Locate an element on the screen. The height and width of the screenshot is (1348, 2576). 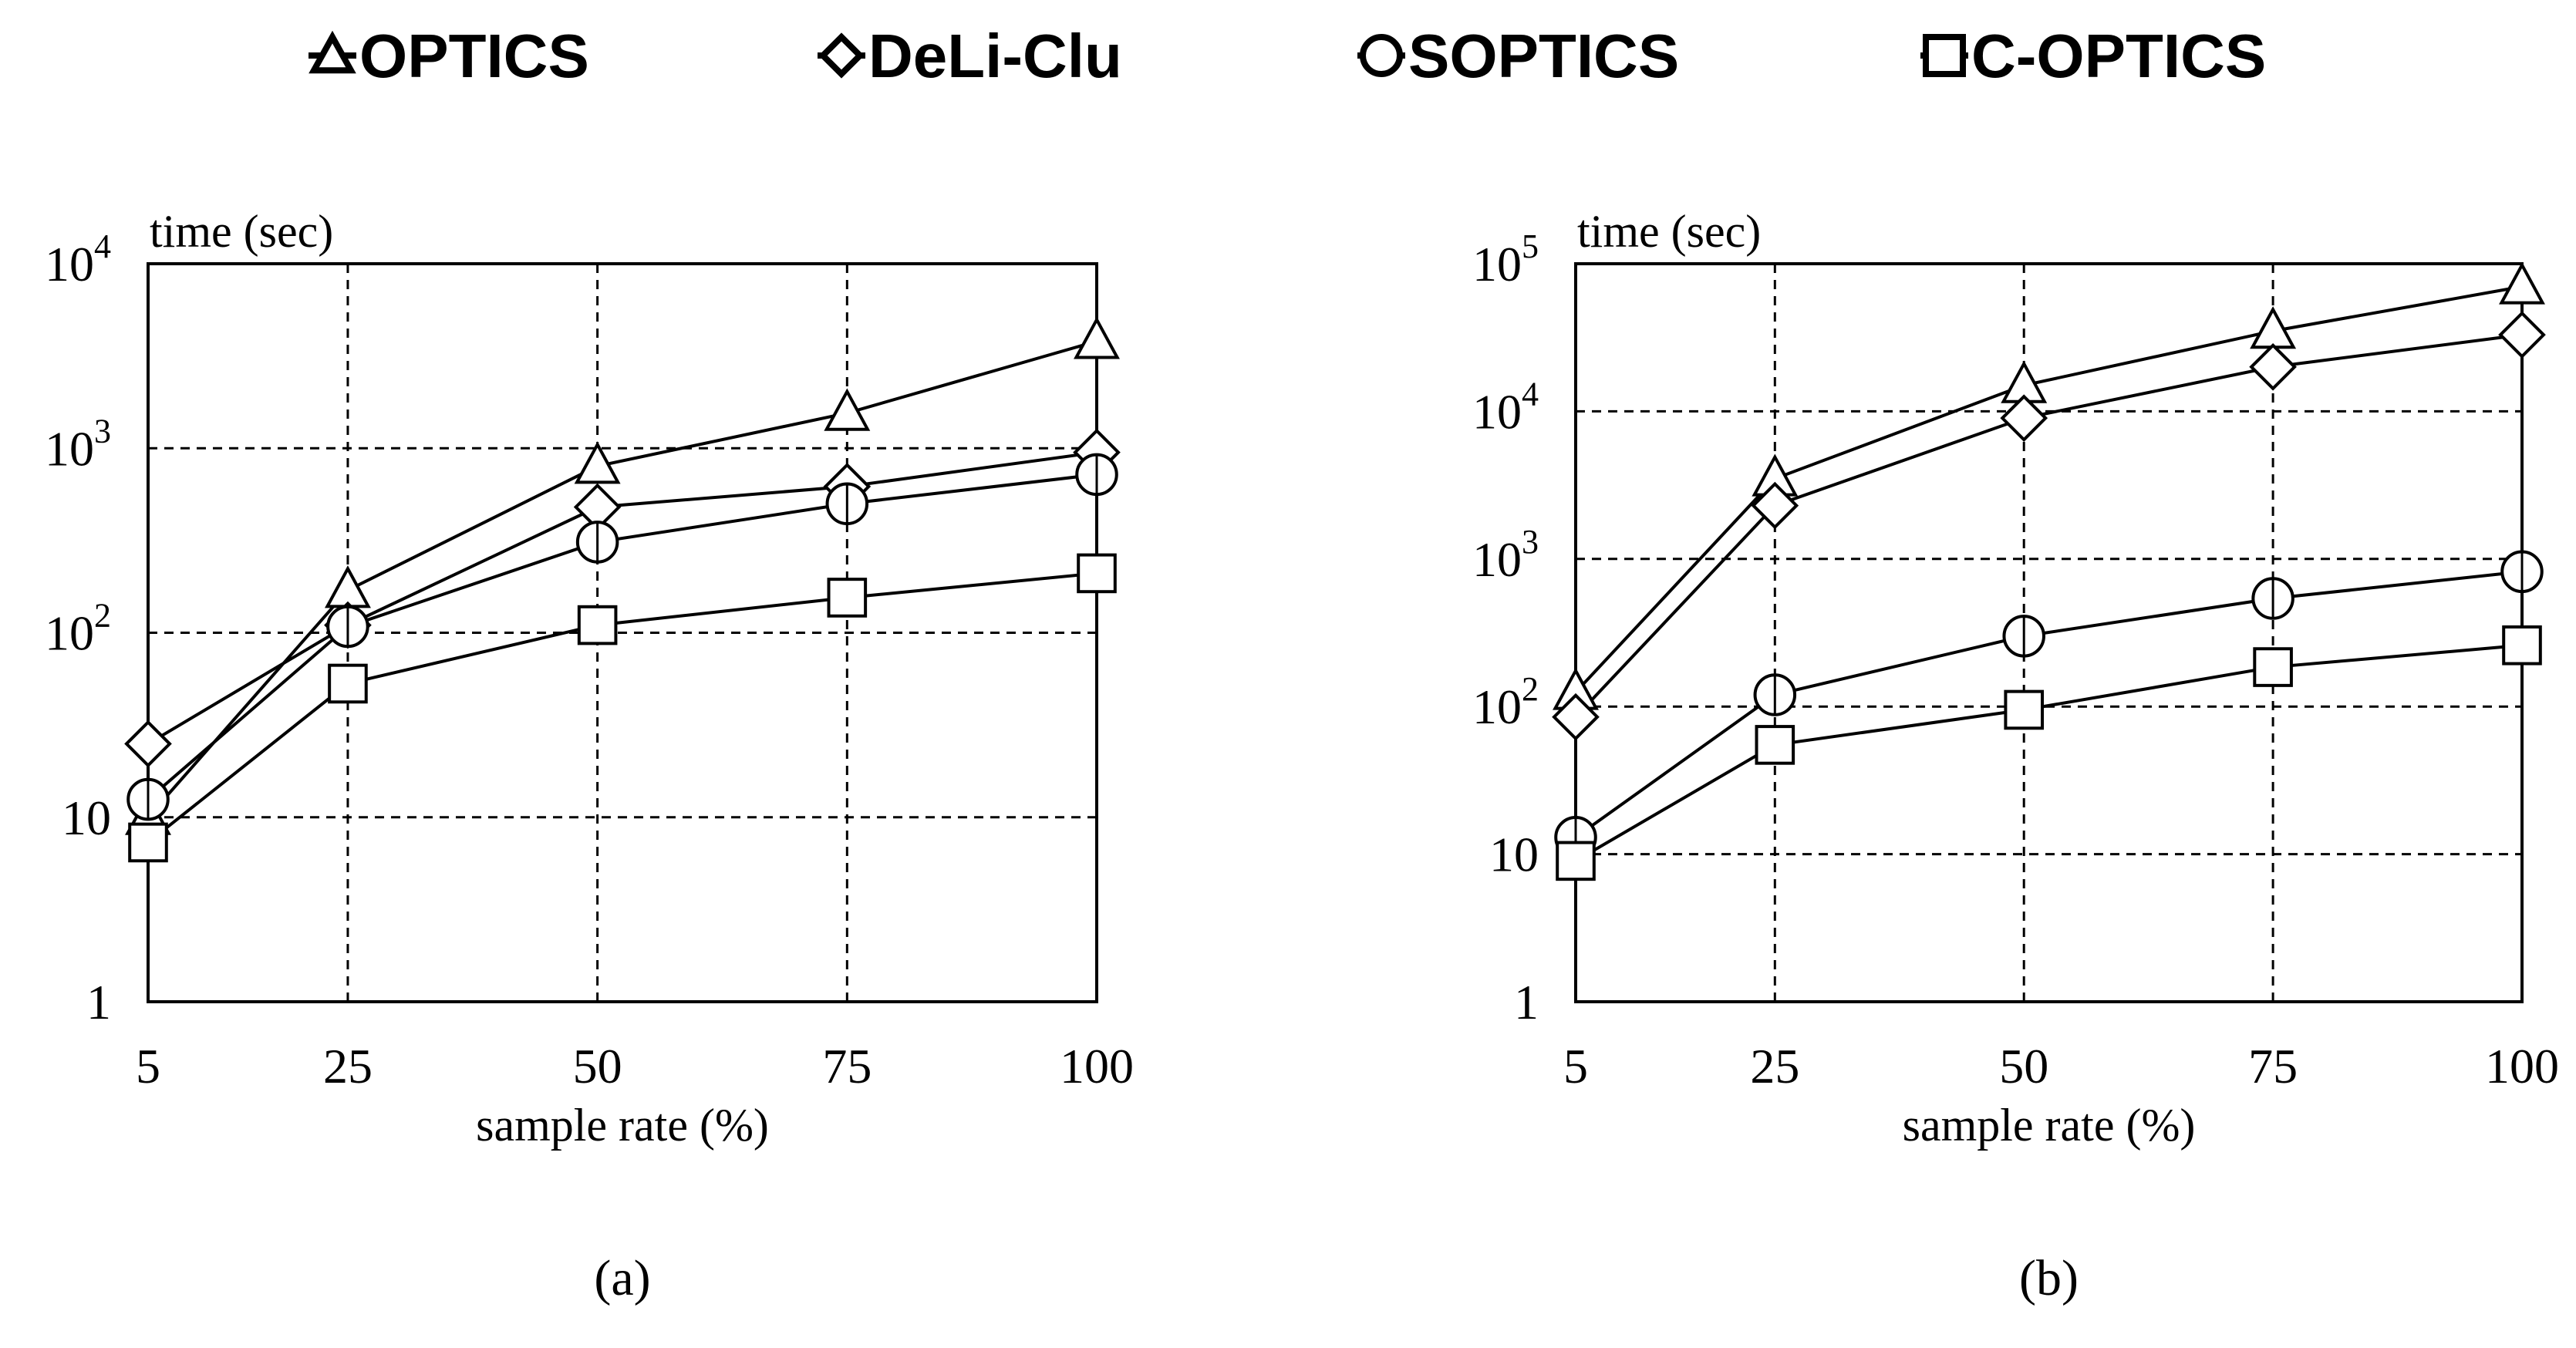
series-line-soptics is located at coordinates (622, 637).